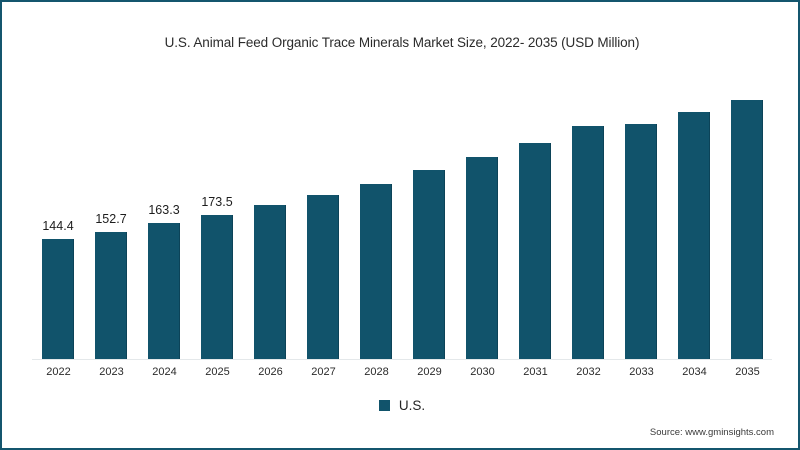 This screenshot has height=450, width=800. What do you see at coordinates (588, 372) in the screenshot?
I see `x-axis-tick-label: 2032` at bounding box center [588, 372].